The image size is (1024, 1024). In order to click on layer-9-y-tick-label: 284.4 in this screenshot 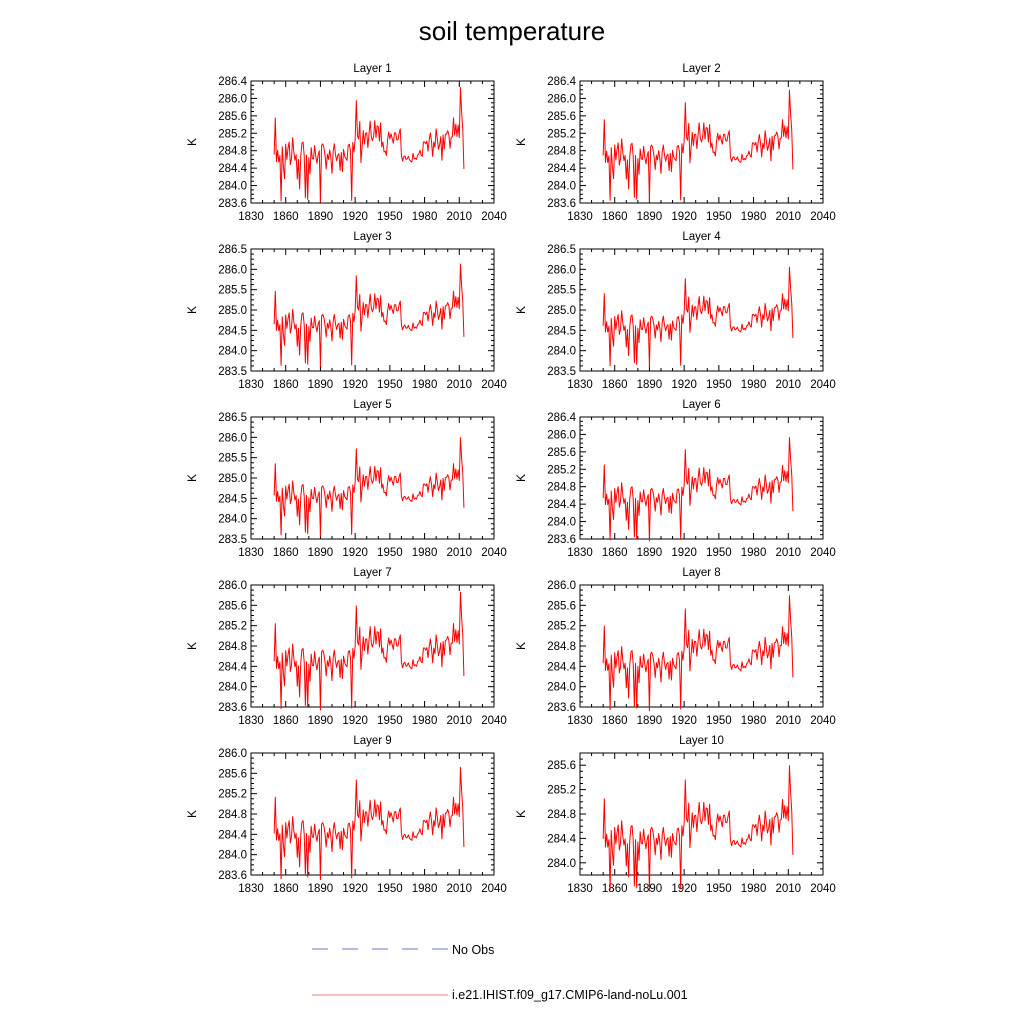, I will do `click(232, 835)`.